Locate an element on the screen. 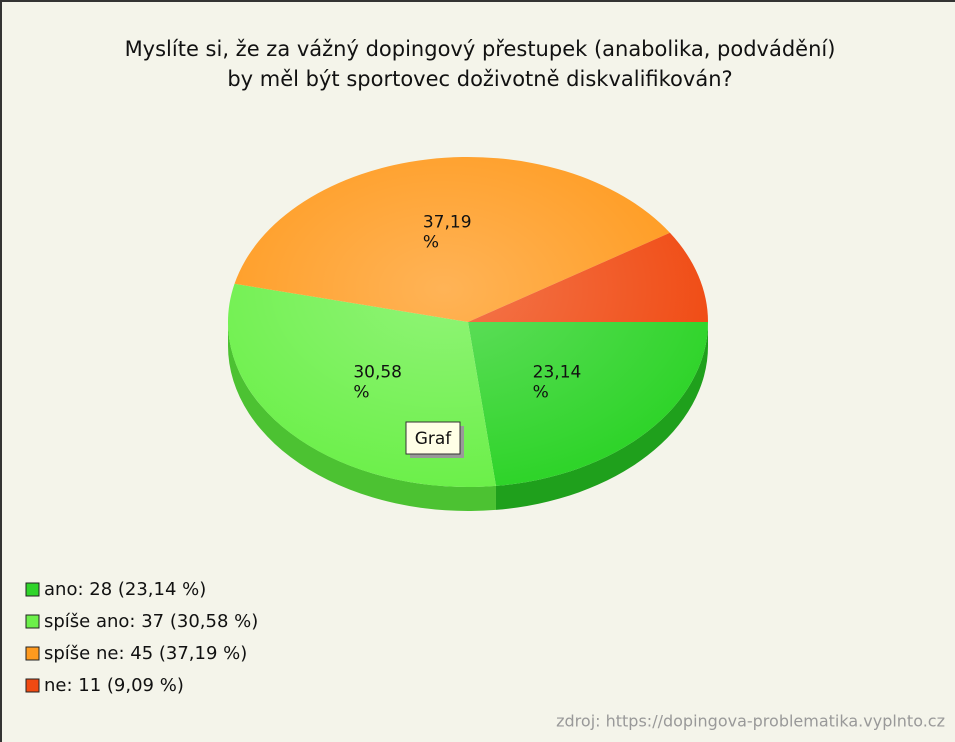 The height and width of the screenshot is (742, 955). legend-label: spíše ne: 45 (37,19 %) is located at coordinates (145, 653).